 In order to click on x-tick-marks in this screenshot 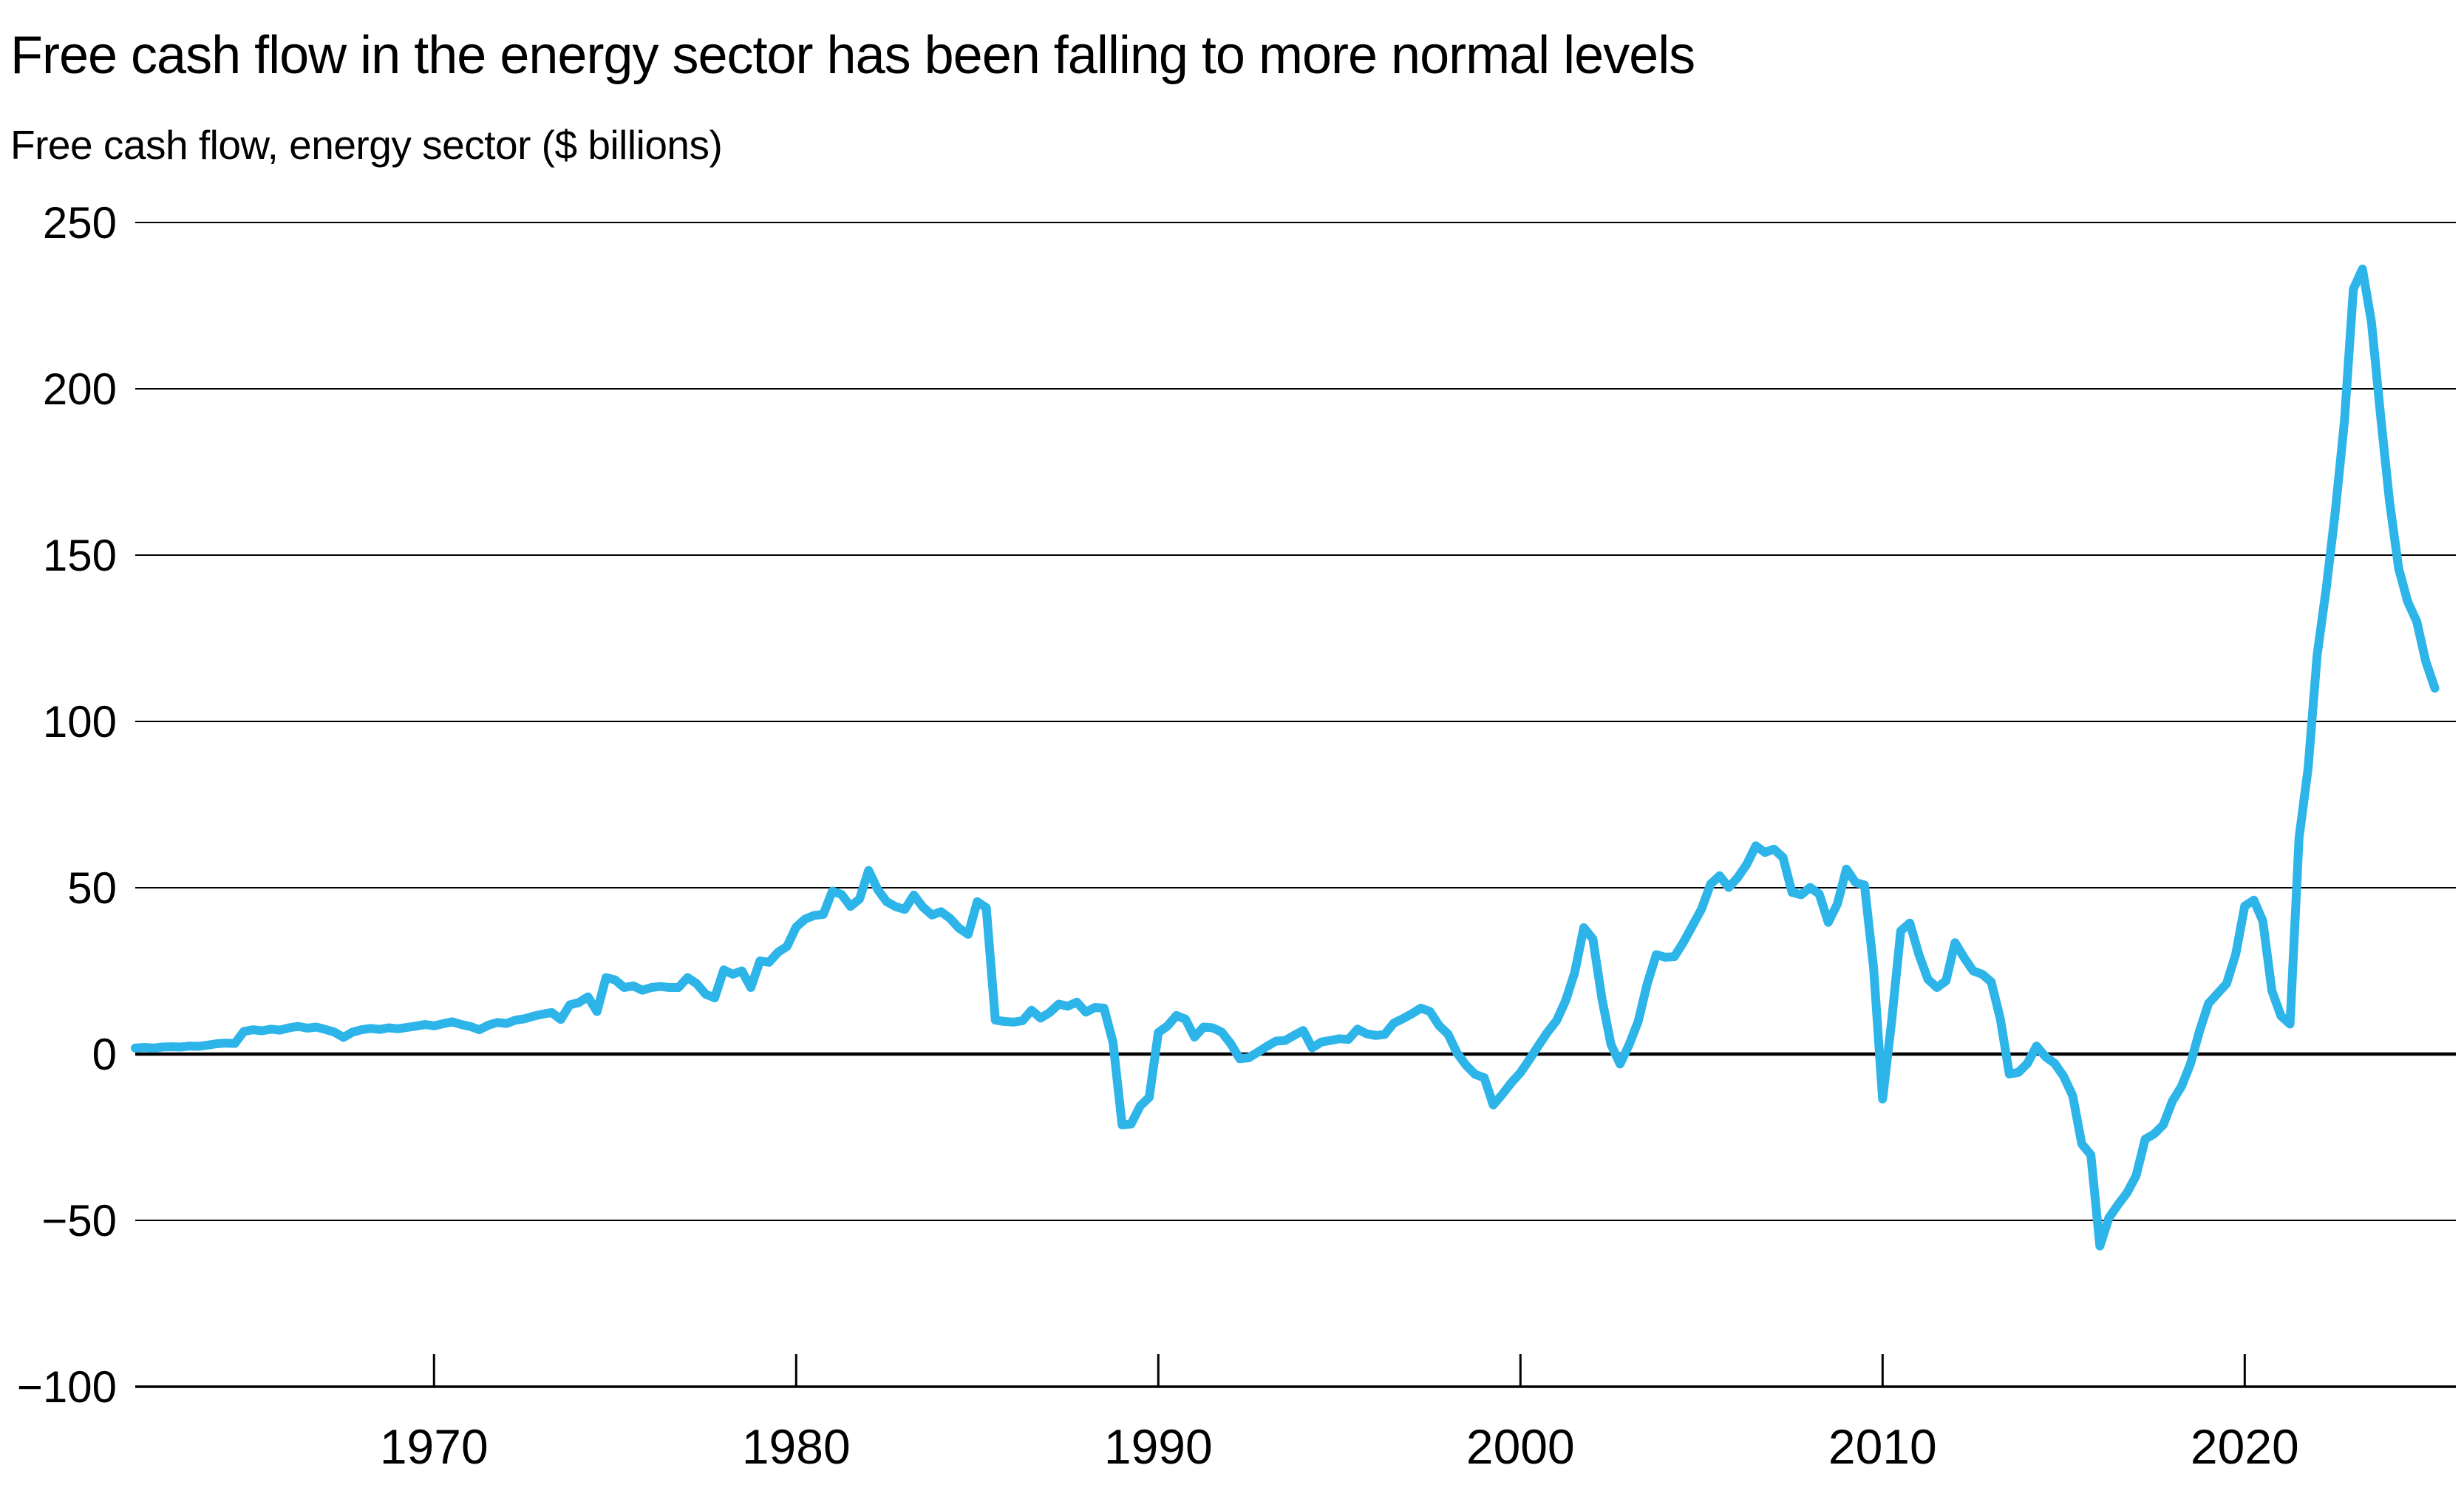, I will do `click(1339, 1370)`.